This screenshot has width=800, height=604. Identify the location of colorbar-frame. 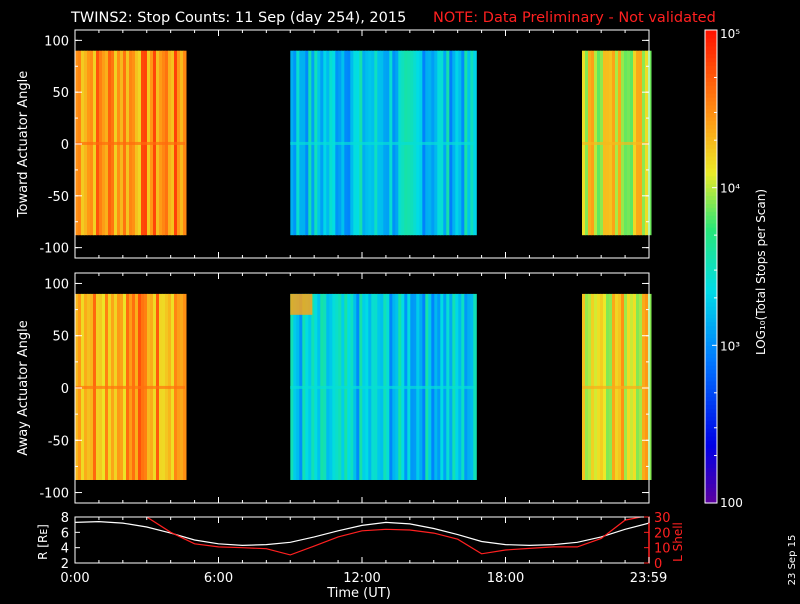
(711, 266).